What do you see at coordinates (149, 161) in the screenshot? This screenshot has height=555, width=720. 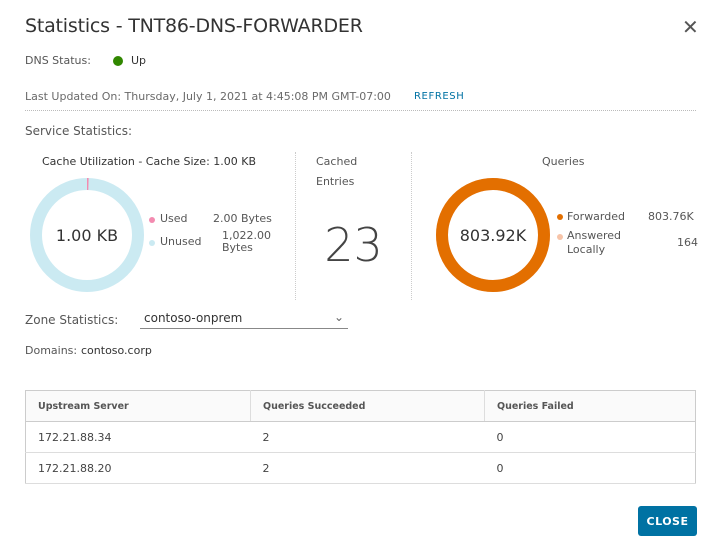 I see `cache-title: Cache Utilization - Cache Size: 1.00 KB` at bounding box center [149, 161].